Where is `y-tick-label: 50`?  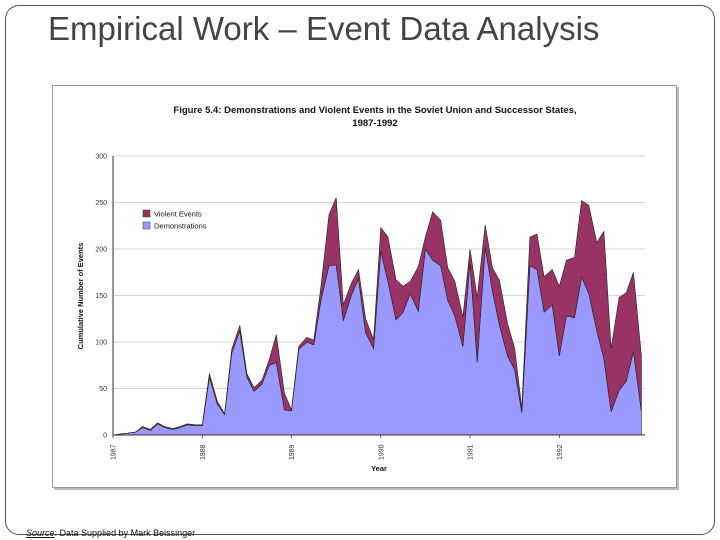
y-tick-label: 50 is located at coordinates (103, 389).